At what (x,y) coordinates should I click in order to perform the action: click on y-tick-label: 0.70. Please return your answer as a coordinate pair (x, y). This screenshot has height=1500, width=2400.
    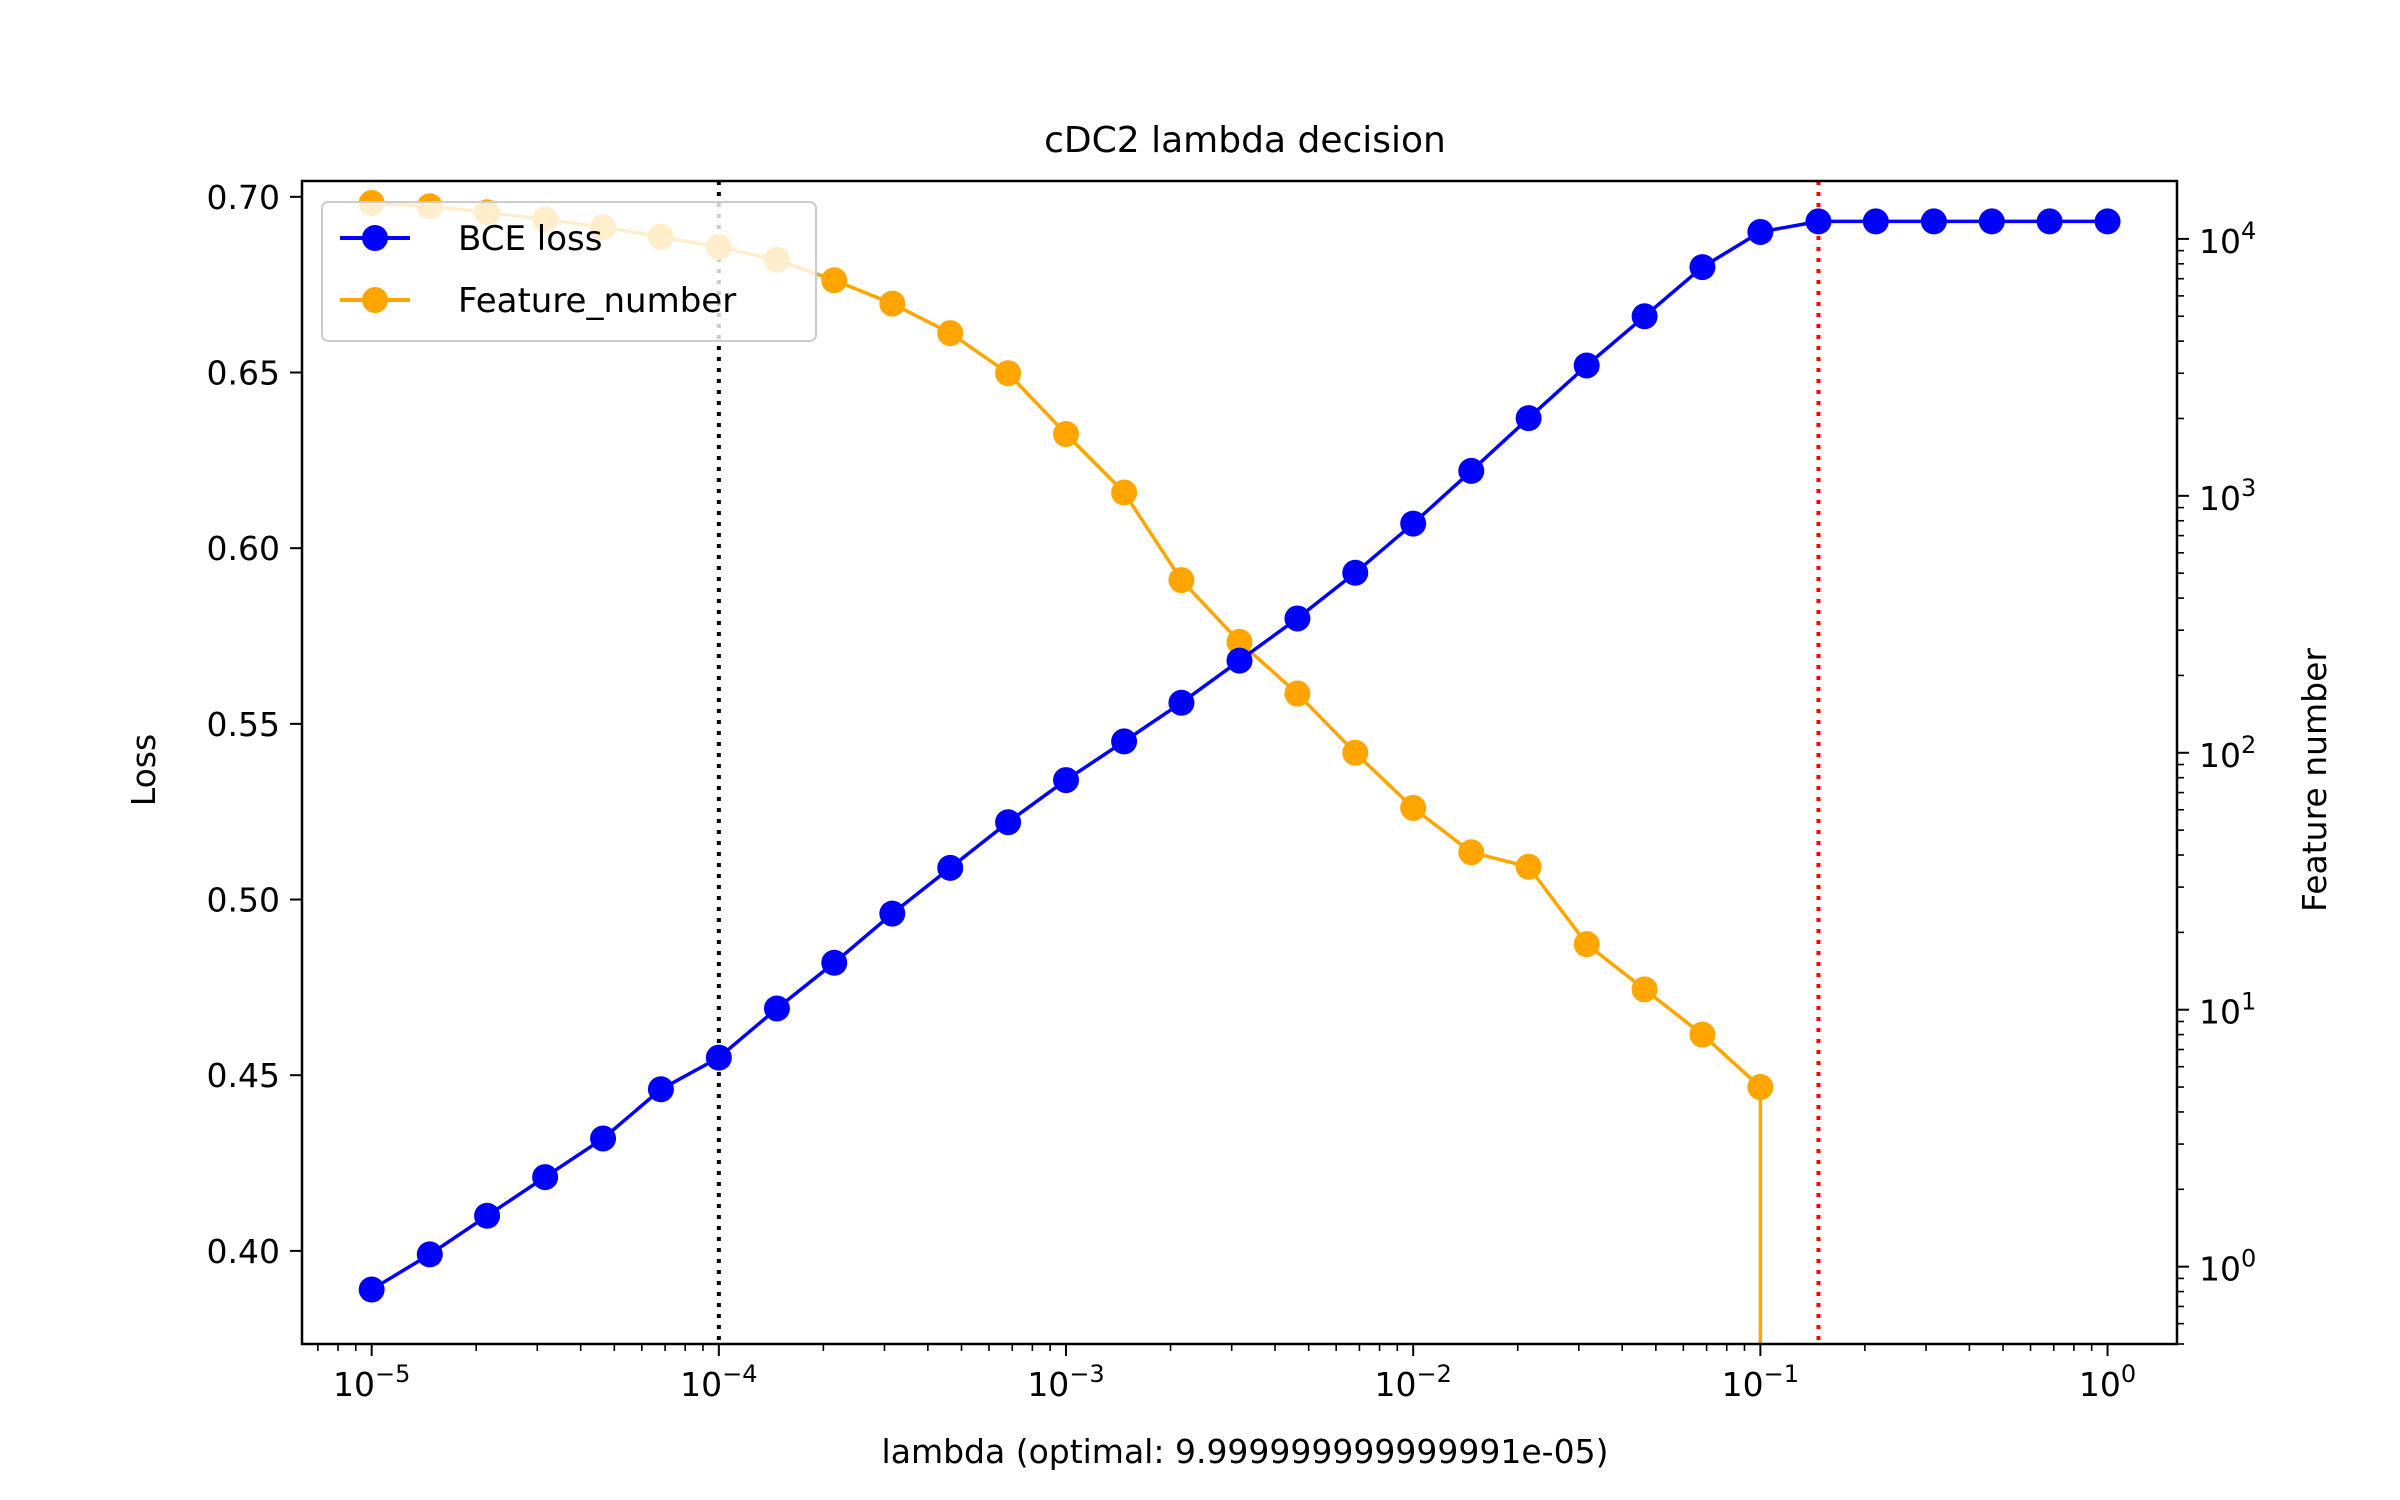
    Looking at the image, I should click on (243, 197).